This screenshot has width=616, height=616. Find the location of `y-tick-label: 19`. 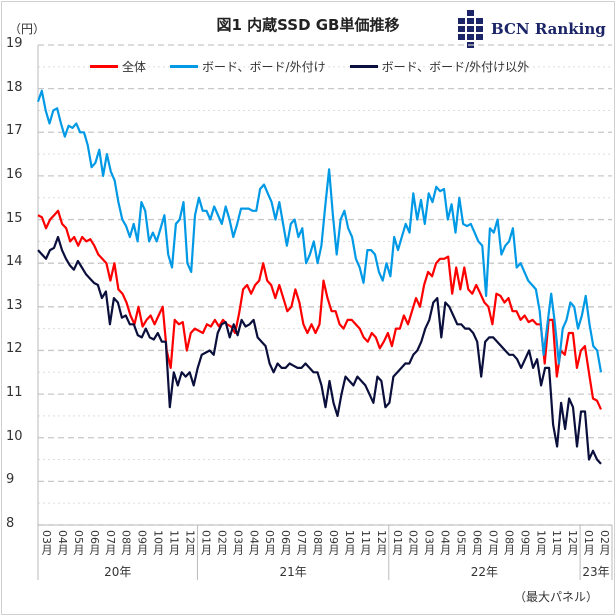

y-tick-label: 19 is located at coordinates (14, 43).